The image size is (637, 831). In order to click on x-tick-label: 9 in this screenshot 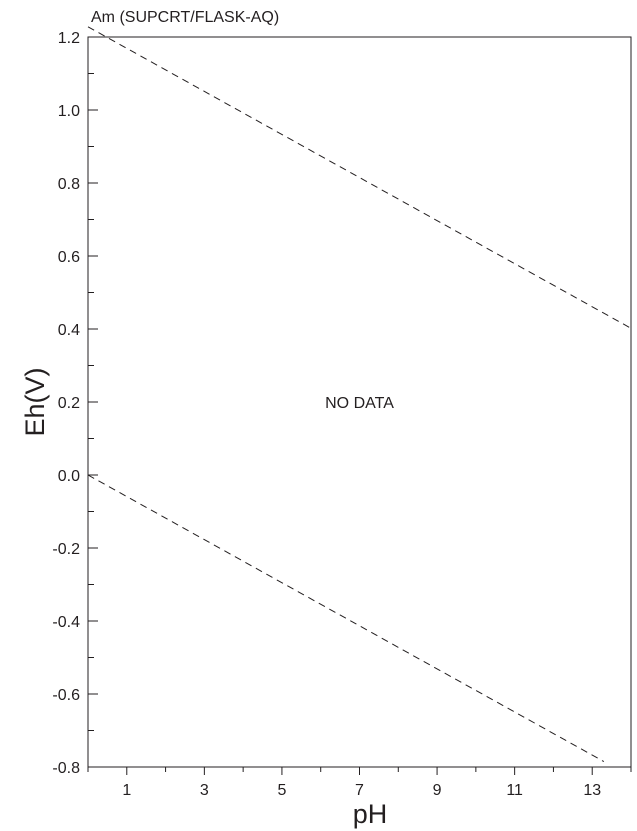, I will do `click(437, 790)`.